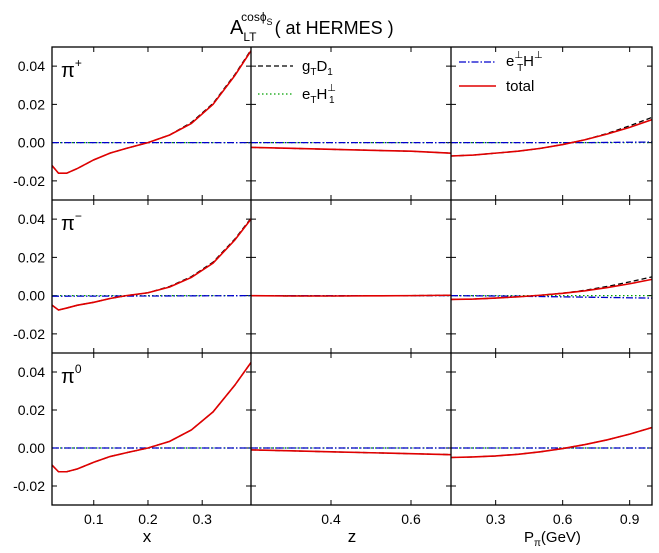  What do you see at coordinates (151, 295) in the screenshot?
I see `series-eTperpHperp-r1c0` at bounding box center [151, 295].